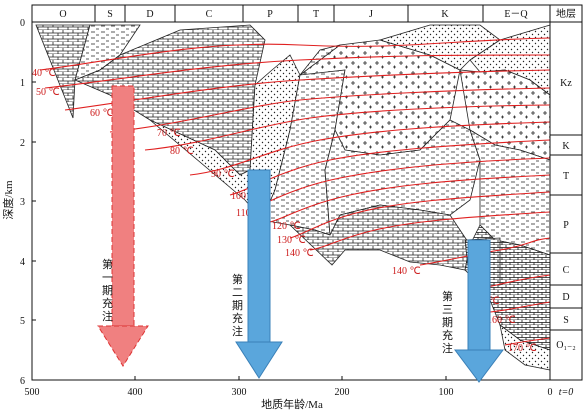  Describe the element at coordinates (22, 321) in the screenshot. I see `y-tick-label: 5` at that location.